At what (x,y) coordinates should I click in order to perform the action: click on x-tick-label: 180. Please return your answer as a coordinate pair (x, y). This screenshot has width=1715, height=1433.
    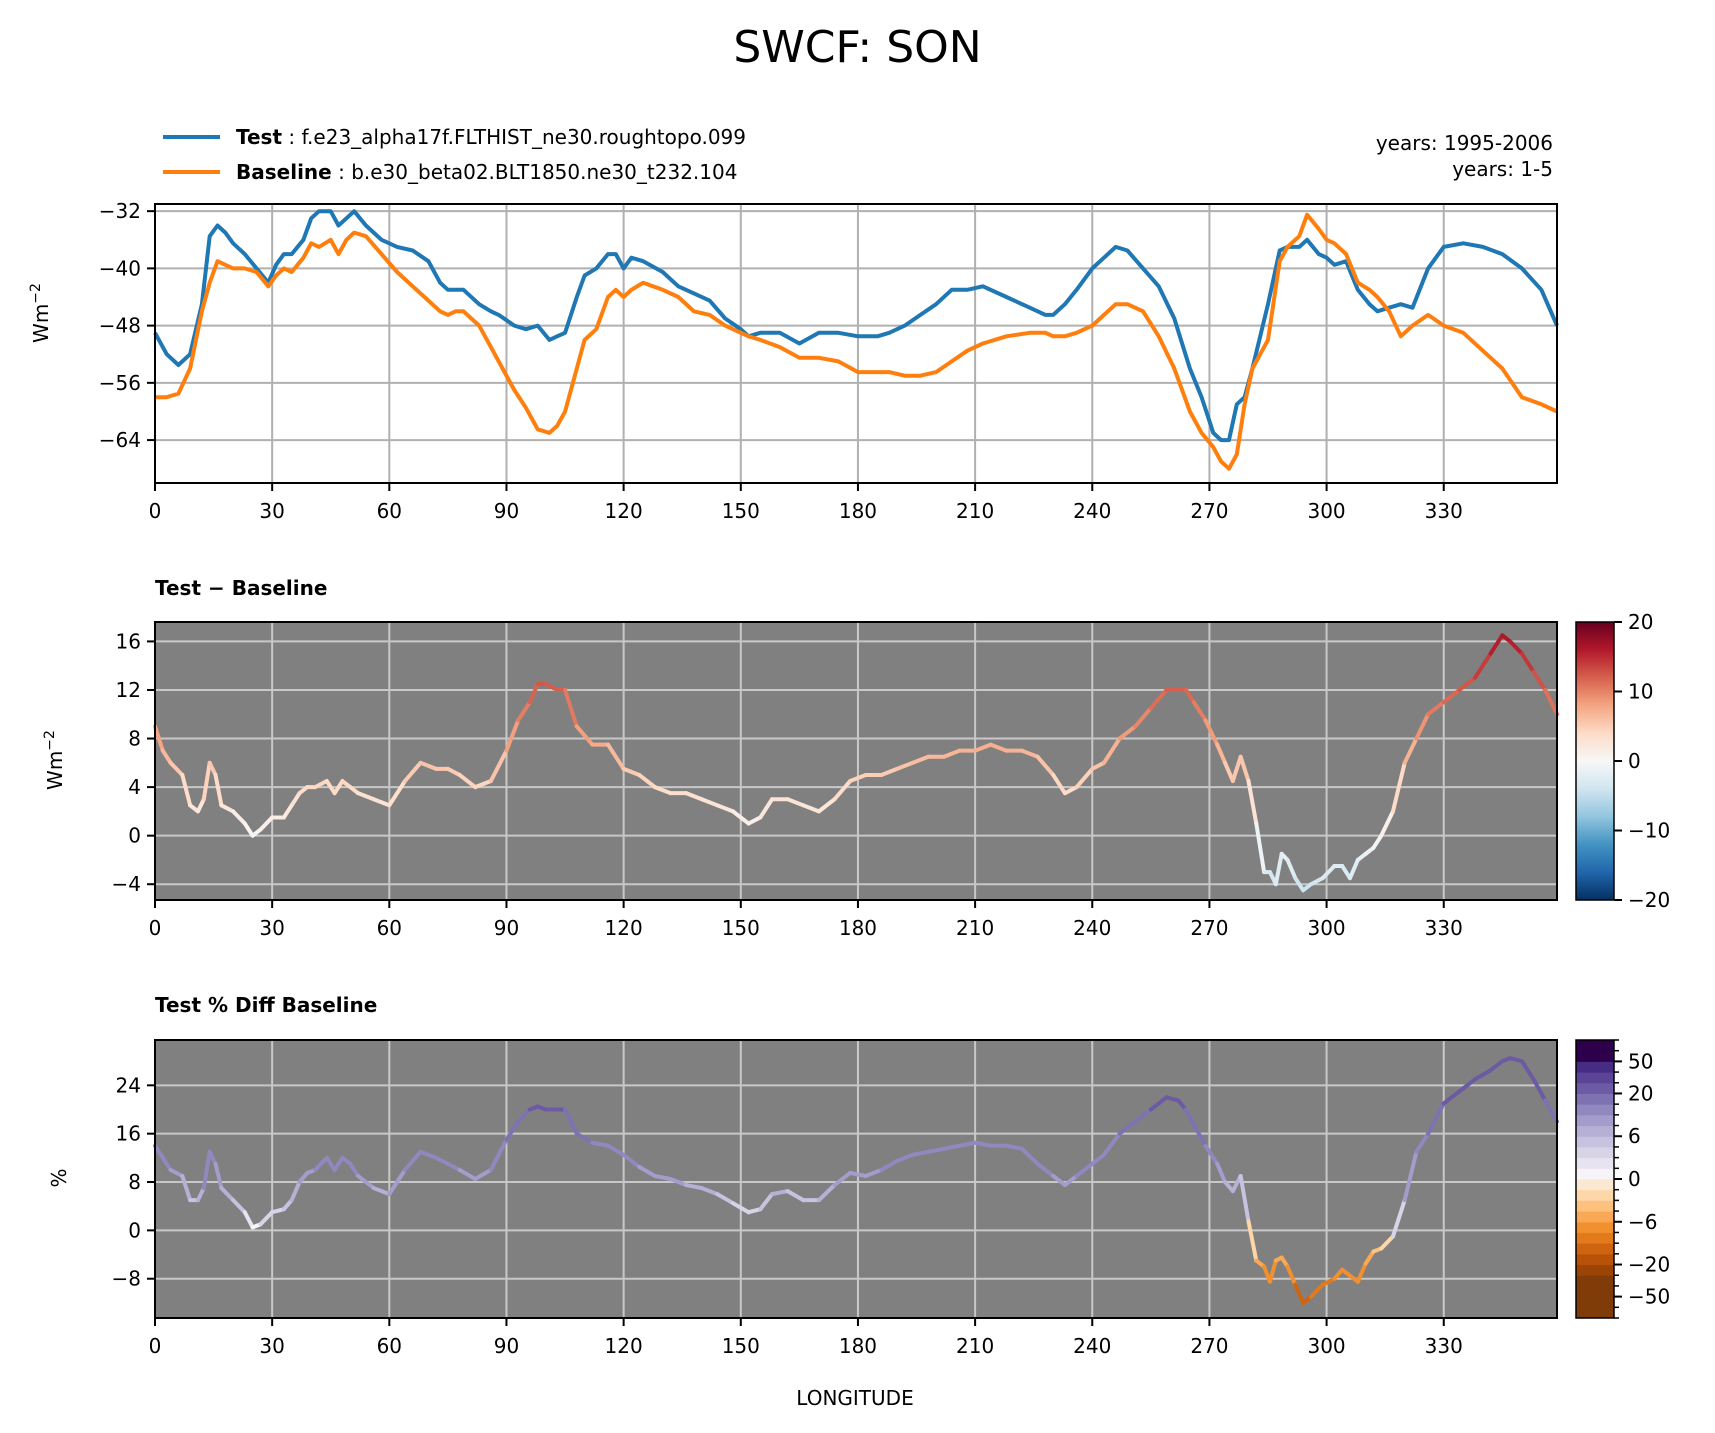
    Looking at the image, I should click on (858, 511).